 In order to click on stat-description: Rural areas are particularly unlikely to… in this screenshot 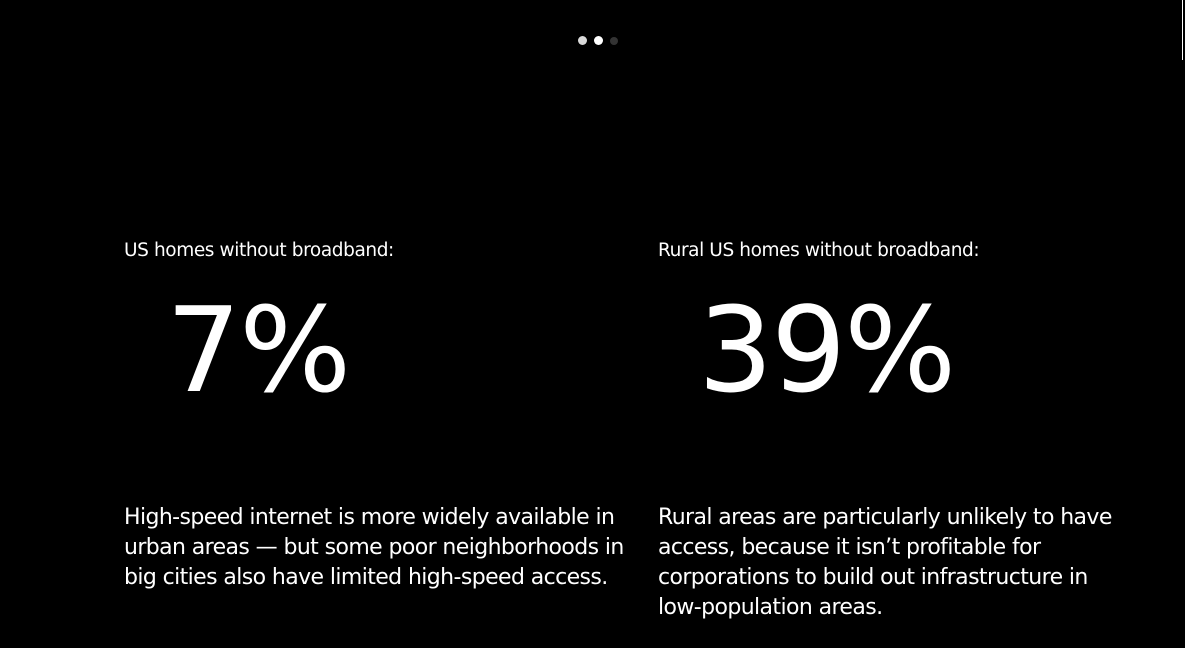, I will do `click(885, 562)`.